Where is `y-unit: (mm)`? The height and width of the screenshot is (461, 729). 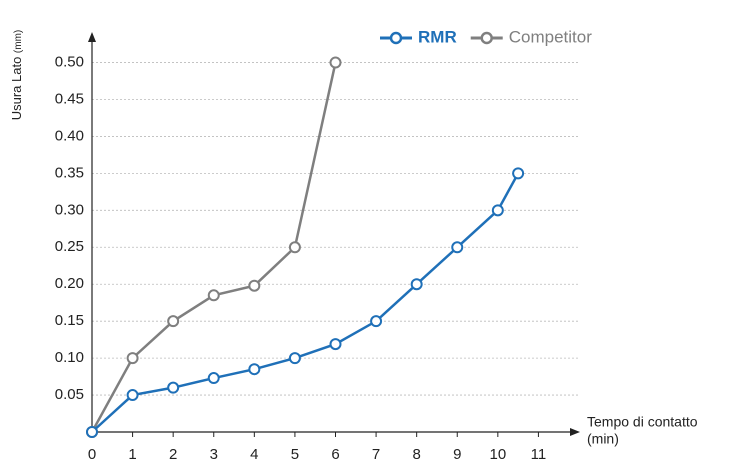
y-unit: (mm) is located at coordinates (18, 41).